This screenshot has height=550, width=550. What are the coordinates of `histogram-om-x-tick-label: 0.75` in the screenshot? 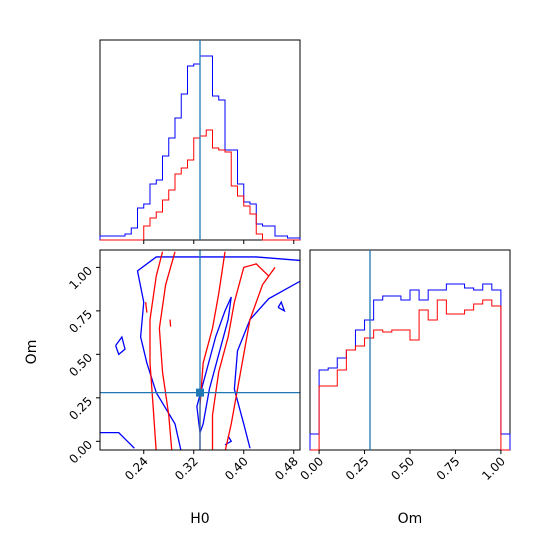 It's located at (448, 468).